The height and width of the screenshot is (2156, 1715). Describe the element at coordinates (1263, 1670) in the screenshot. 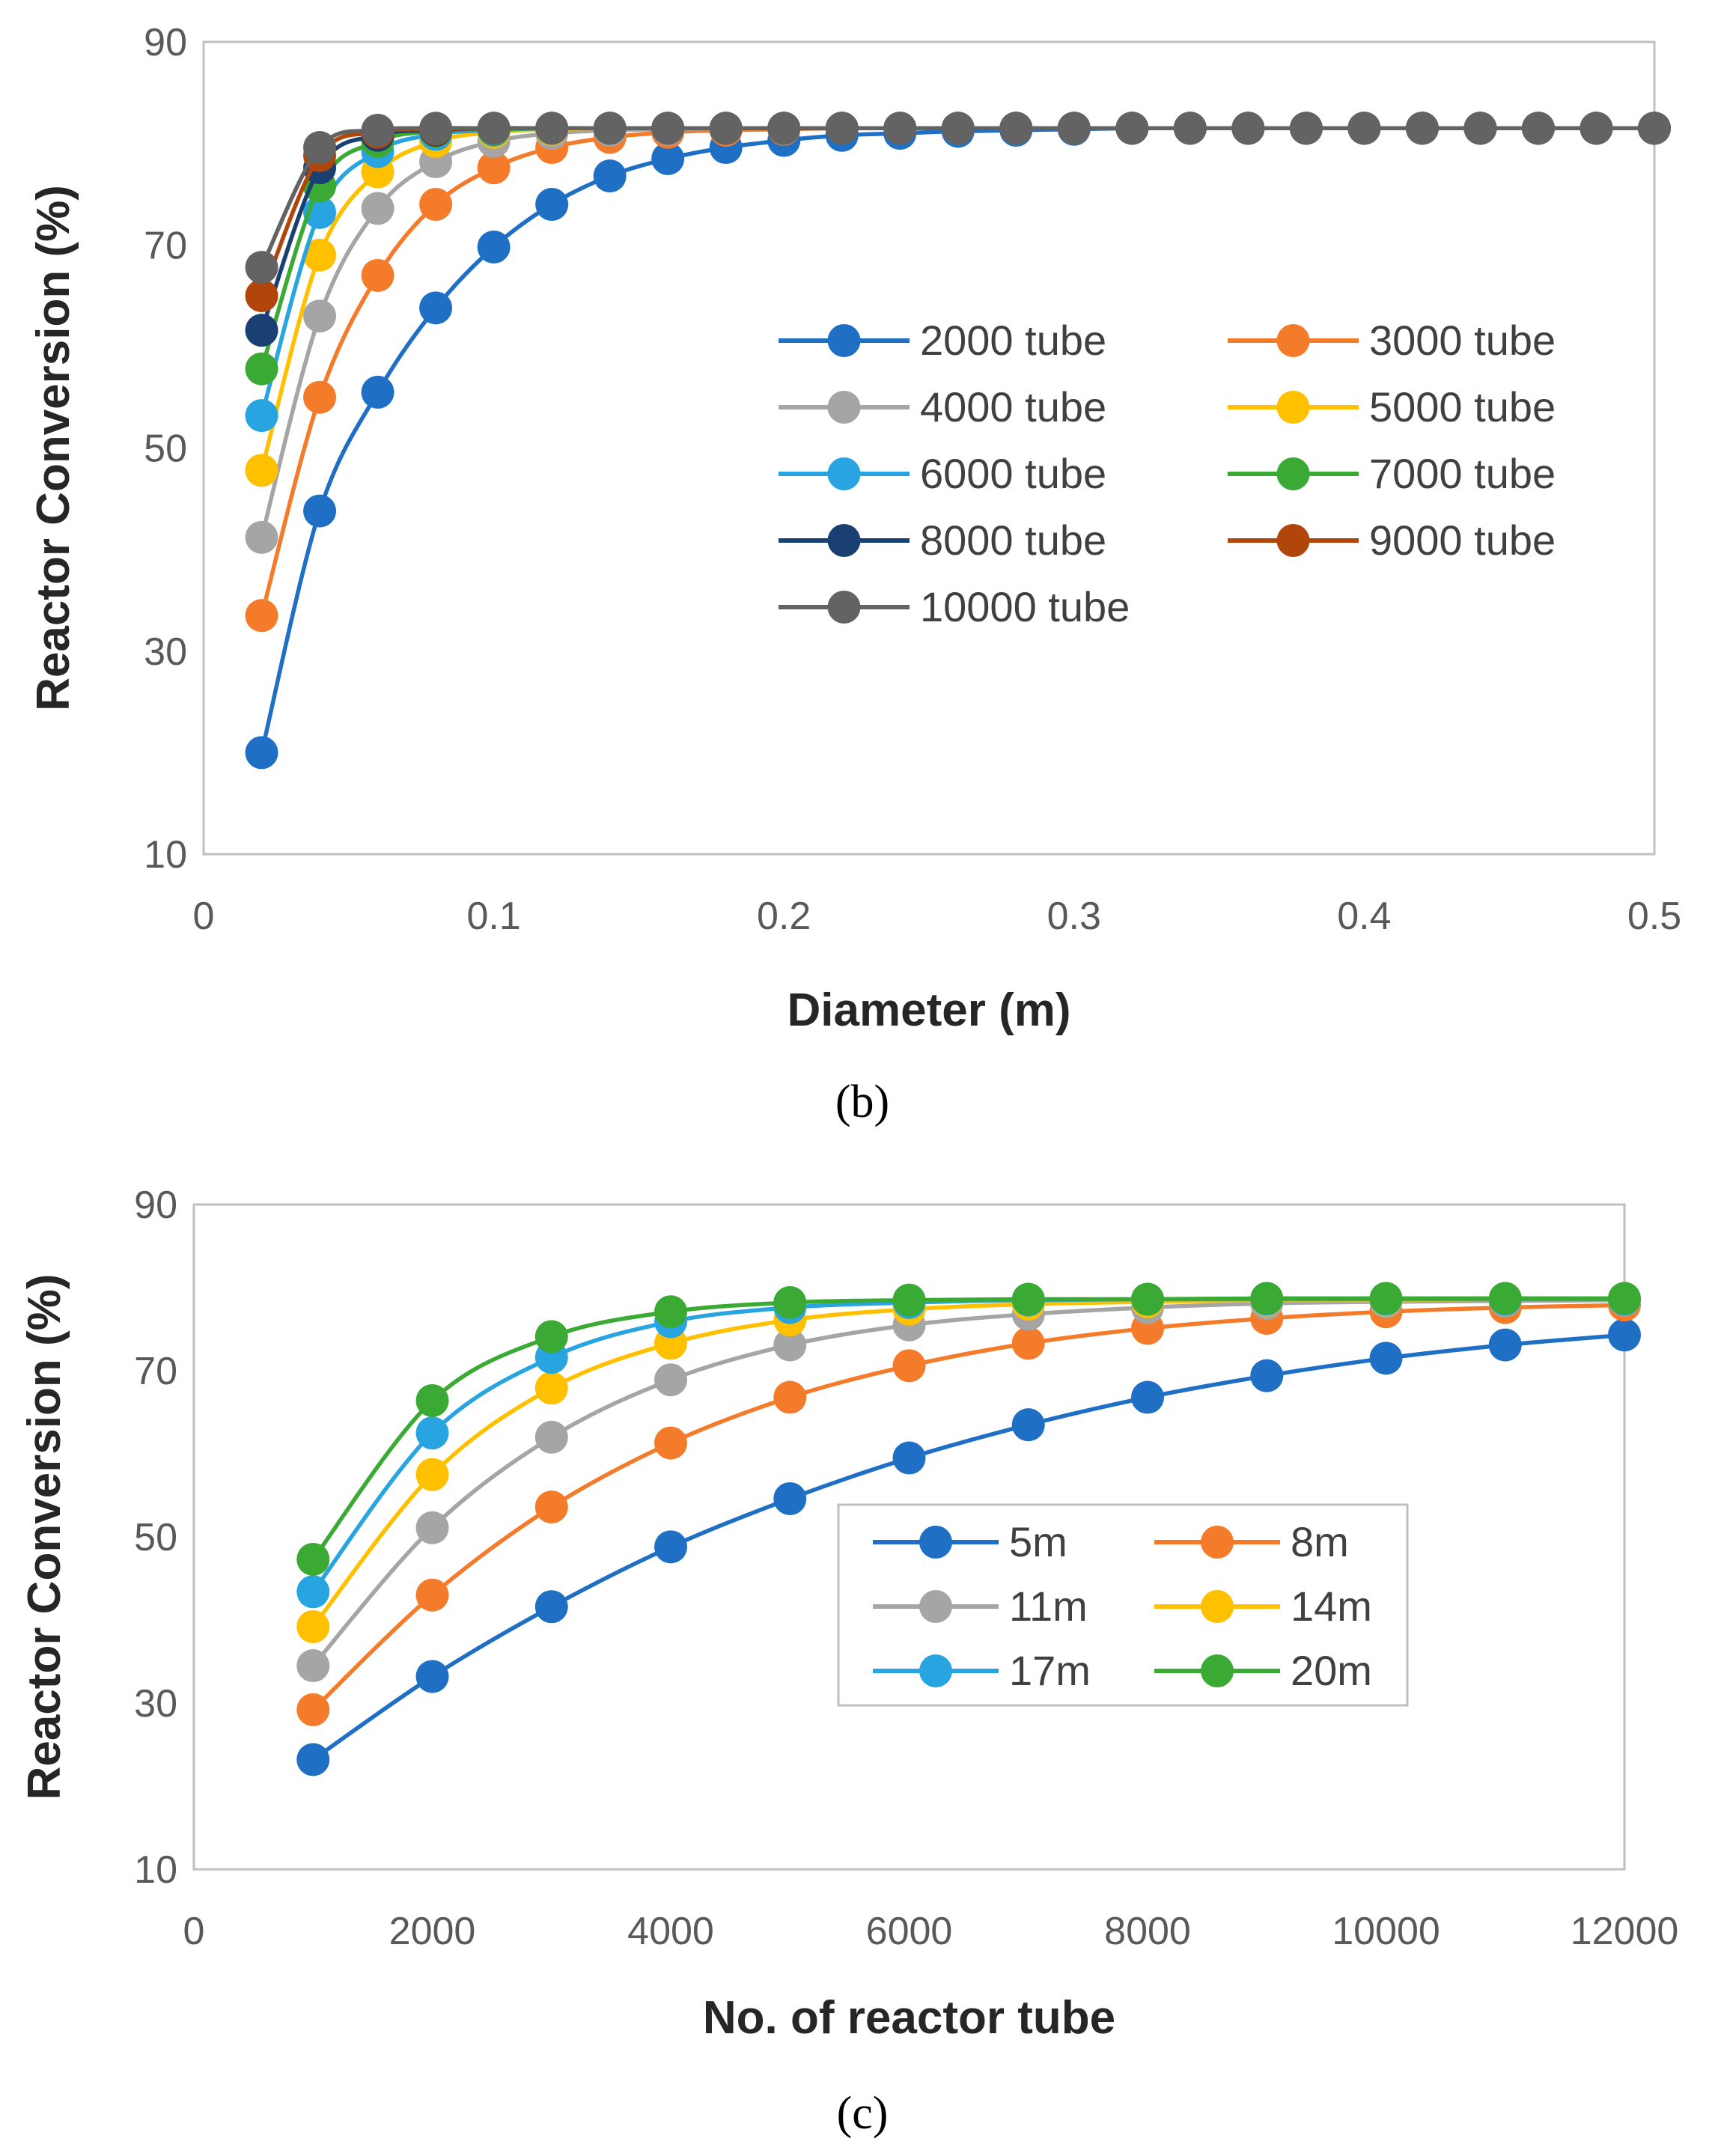

I see `legend-item: 20m` at that location.